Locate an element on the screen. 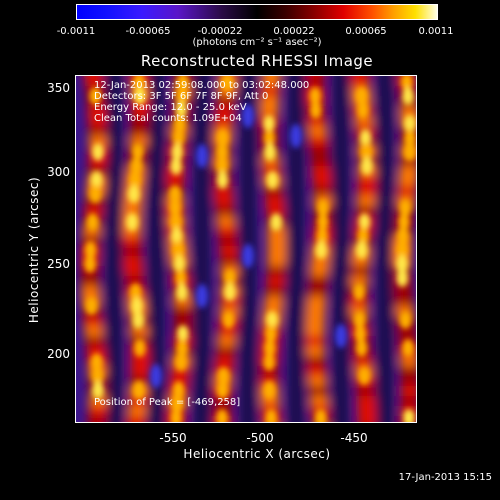  peak-position-label: Position of Peak = [-469,258] is located at coordinates (167, 402).